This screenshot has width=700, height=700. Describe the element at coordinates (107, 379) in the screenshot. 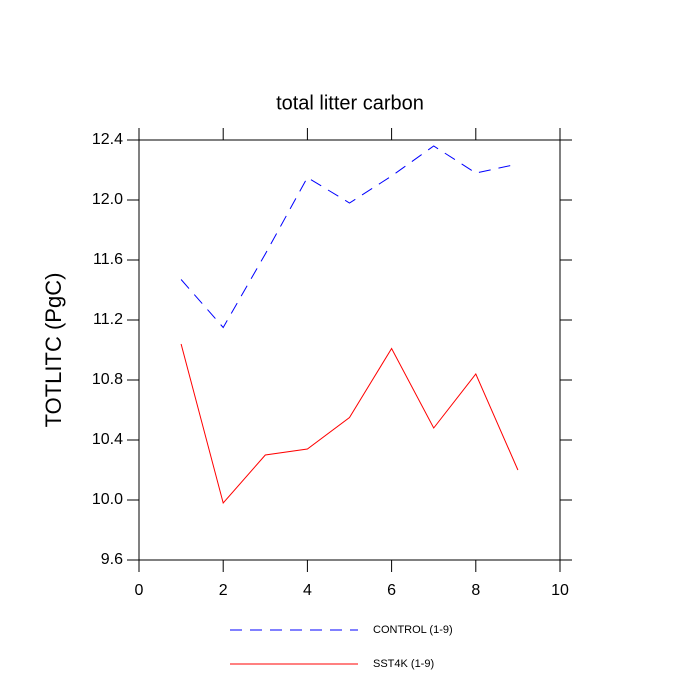

I see `y-tick-label: 10.8` at that location.